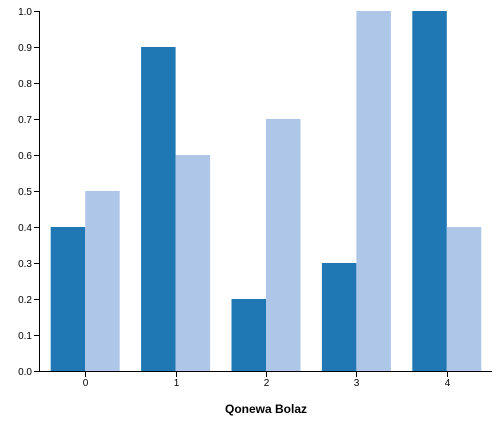 Image resolution: width=498 pixels, height=423 pixels. I want to click on x-tick-label: 1, so click(177, 383).